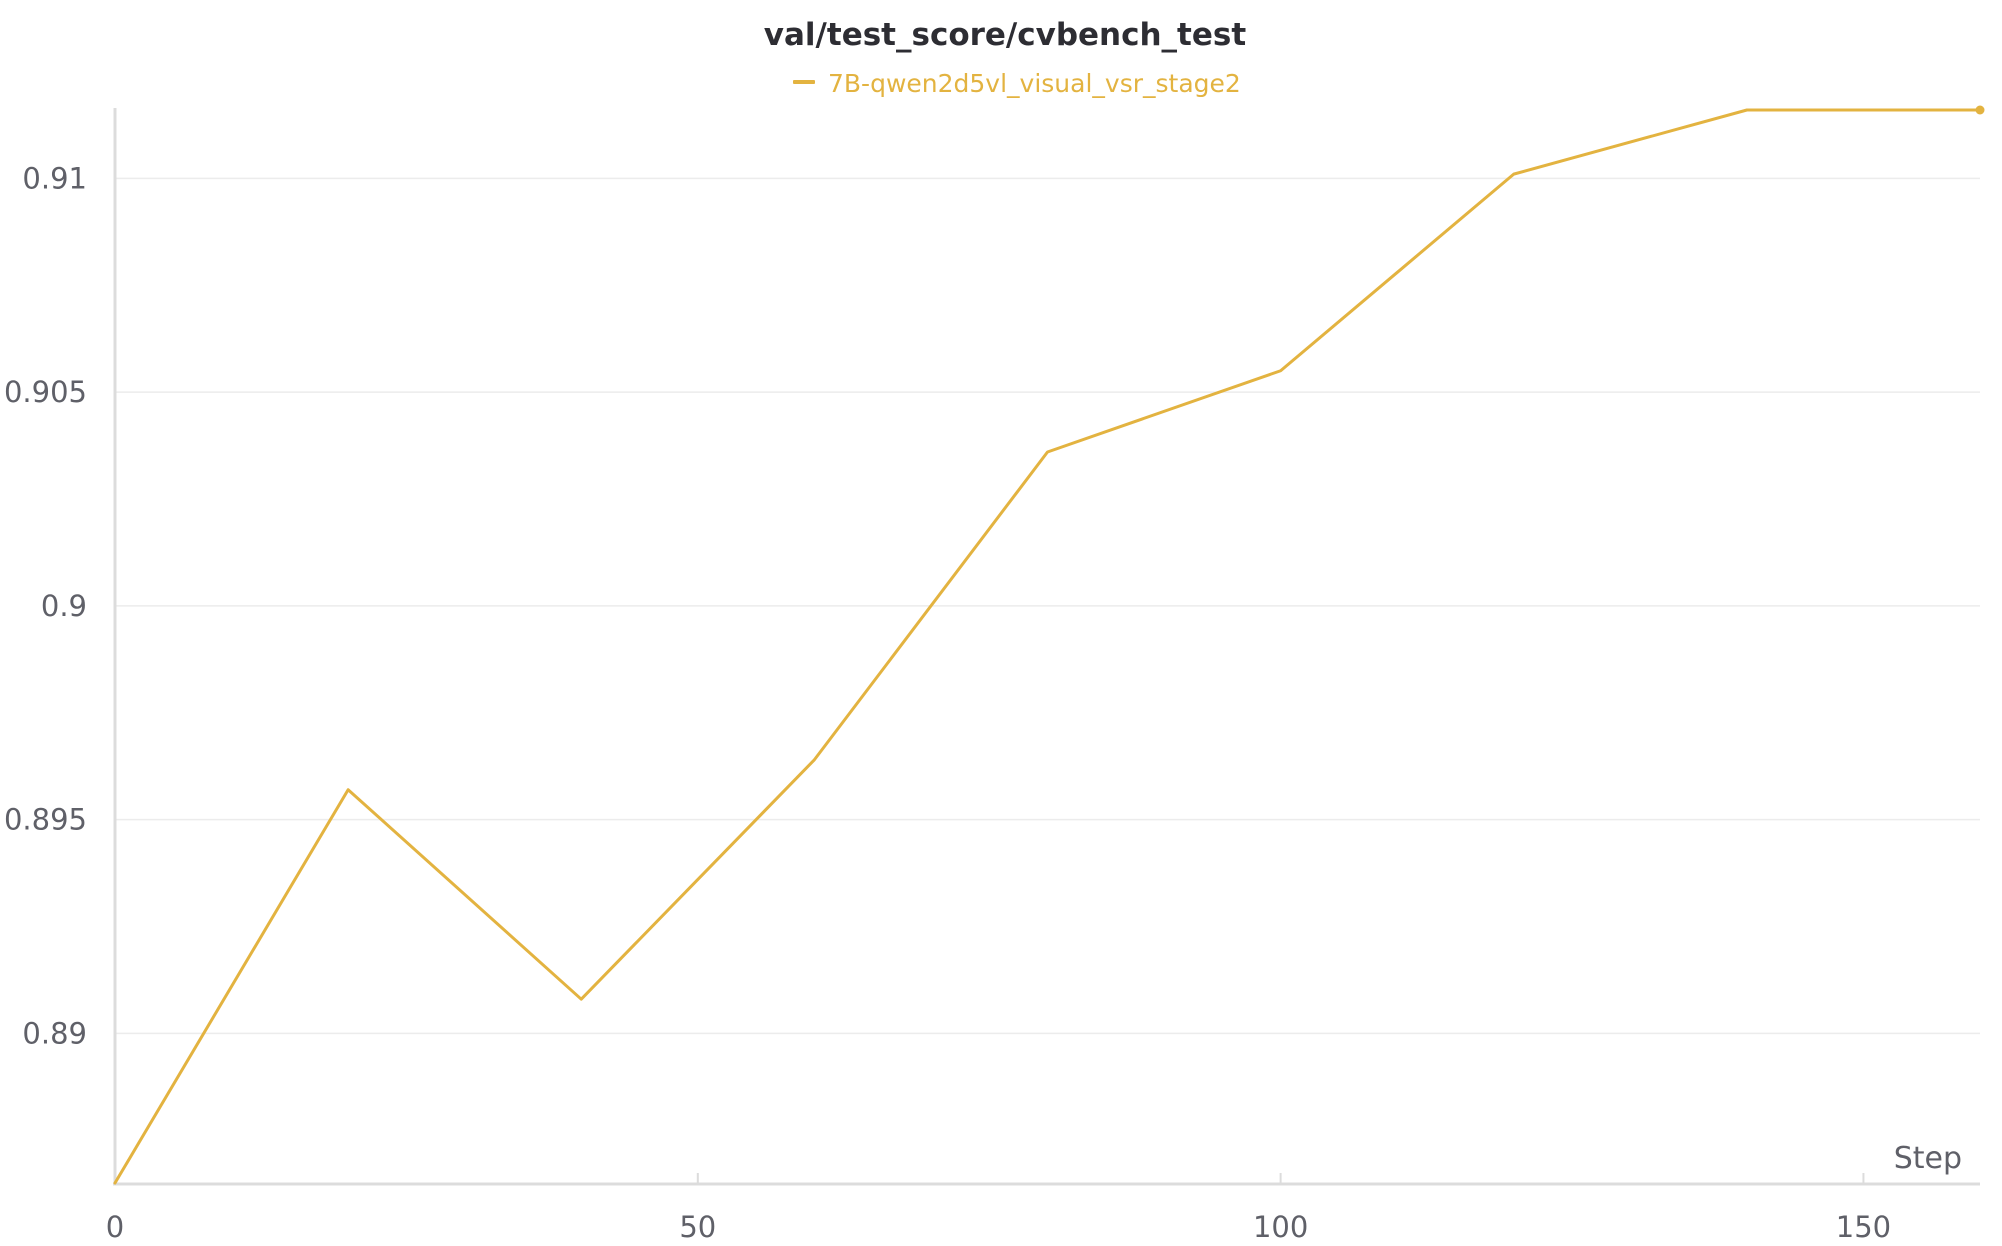 Image resolution: width=2002 pixels, height=1246 pixels. What do you see at coordinates (1863, 1227) in the screenshot?
I see `x-tick-label: 150` at bounding box center [1863, 1227].